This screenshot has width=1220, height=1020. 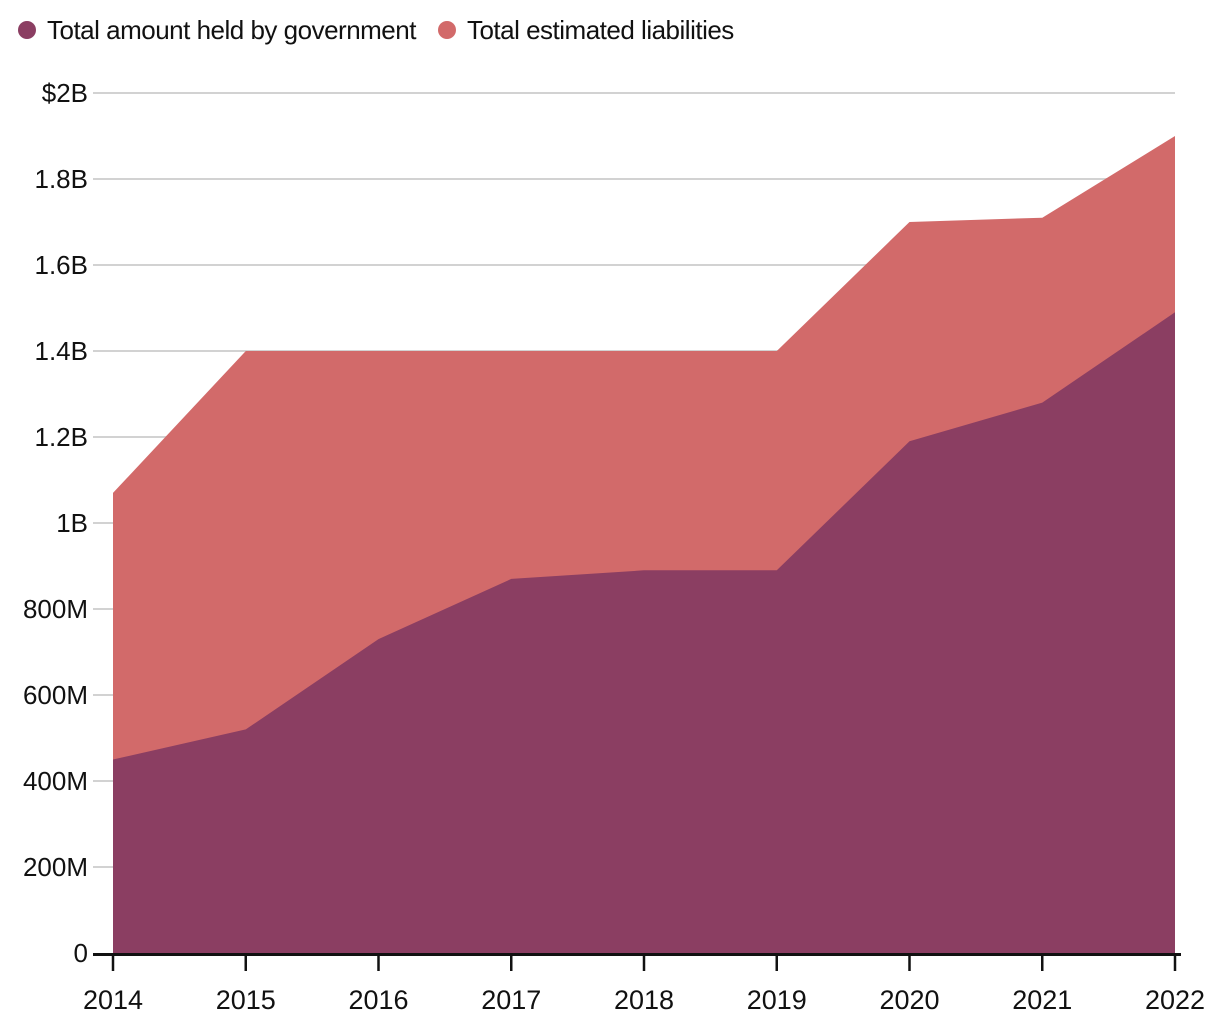 What do you see at coordinates (909, 1000) in the screenshot?
I see `x-axis-tick-label: 2020` at bounding box center [909, 1000].